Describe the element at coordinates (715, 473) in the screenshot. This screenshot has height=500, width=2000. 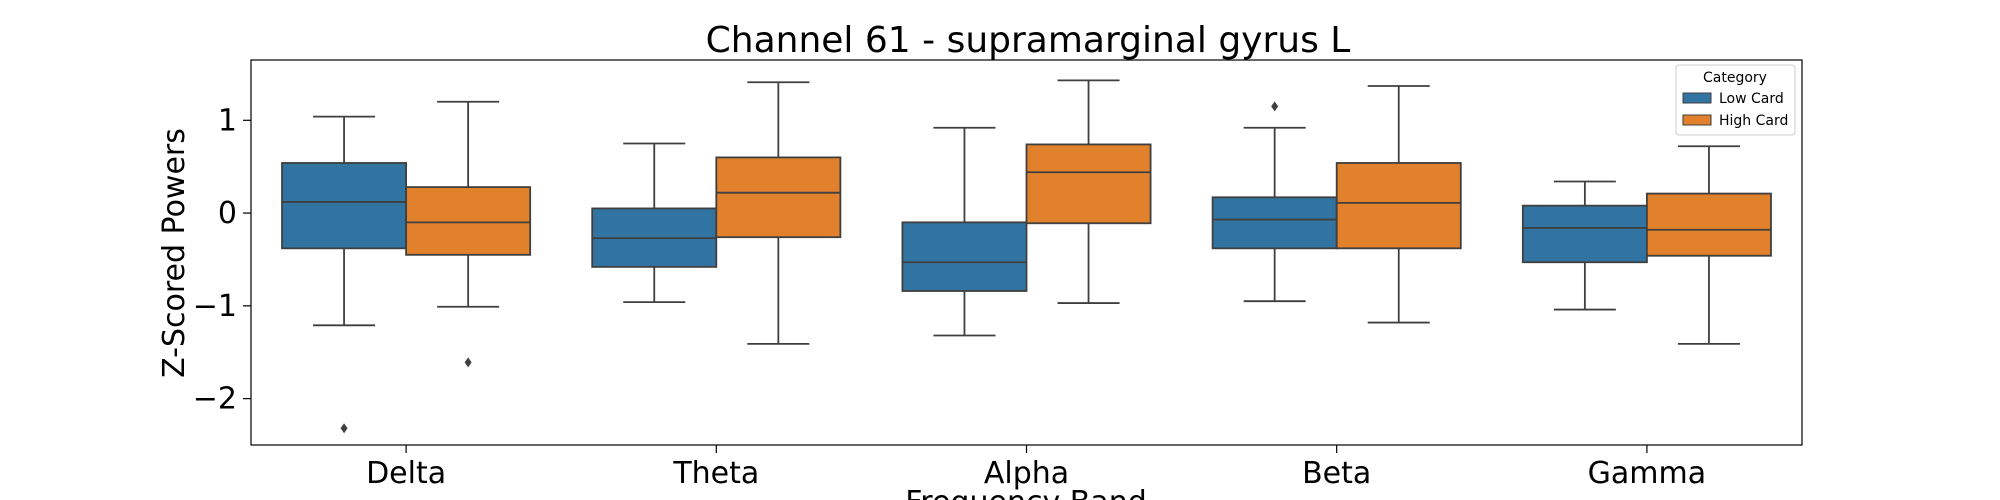
I see `x-tick-label: Theta` at that location.